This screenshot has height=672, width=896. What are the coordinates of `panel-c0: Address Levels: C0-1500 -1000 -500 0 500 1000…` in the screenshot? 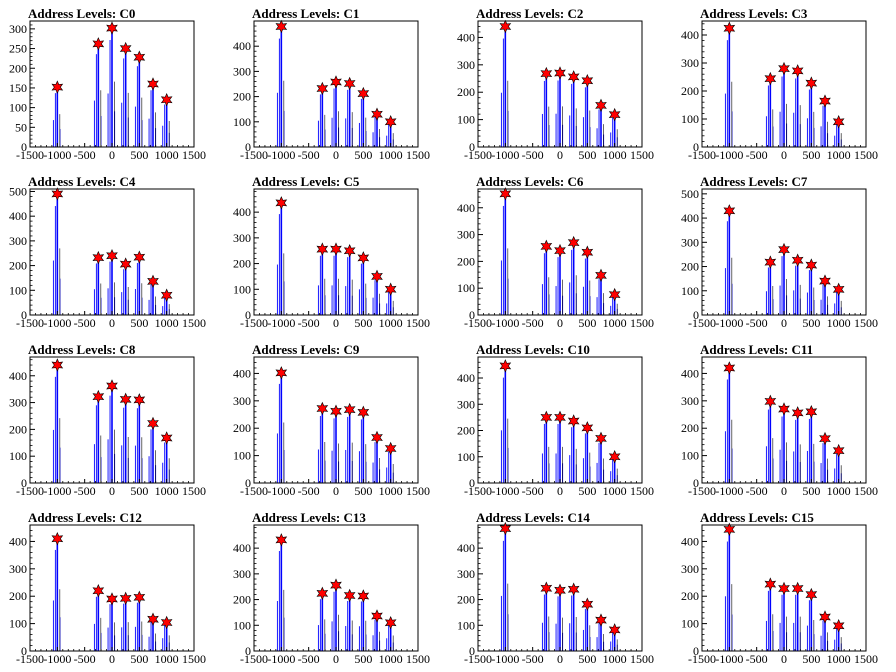 It's located at (107, 84).